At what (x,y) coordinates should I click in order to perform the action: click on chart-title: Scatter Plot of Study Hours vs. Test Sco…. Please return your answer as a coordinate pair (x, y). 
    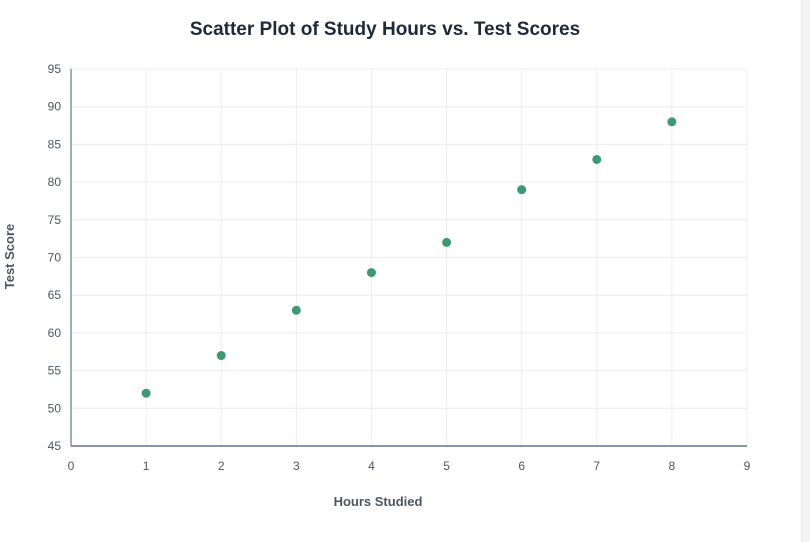
    Looking at the image, I should click on (385, 29).